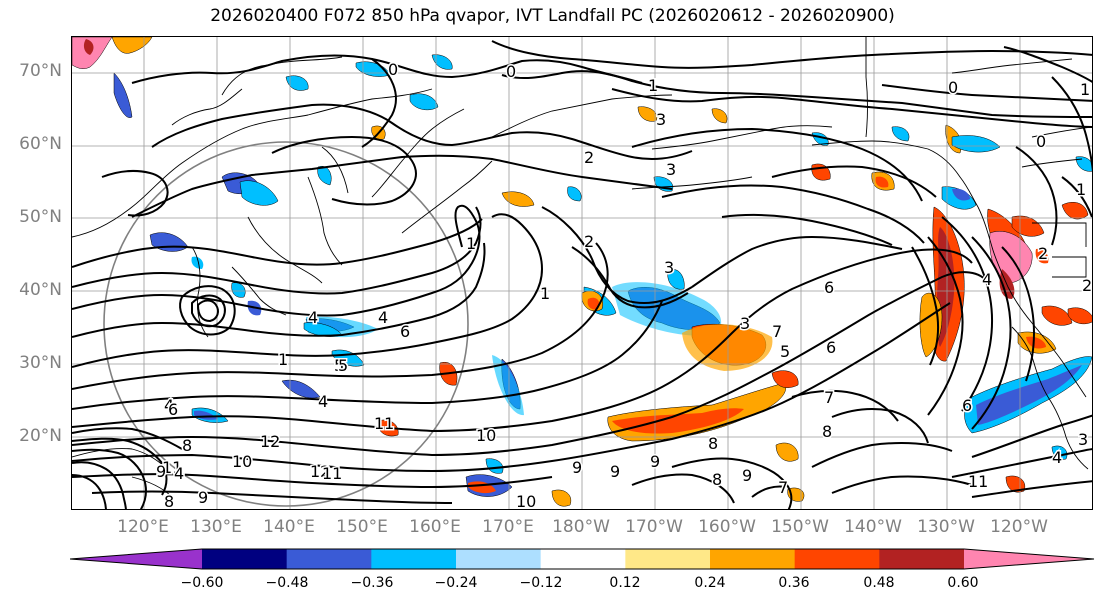 This screenshot has width=1105, height=604. Describe the element at coordinates (541, 583) in the screenshot. I see `colorbar-tick: −0.12` at that location.